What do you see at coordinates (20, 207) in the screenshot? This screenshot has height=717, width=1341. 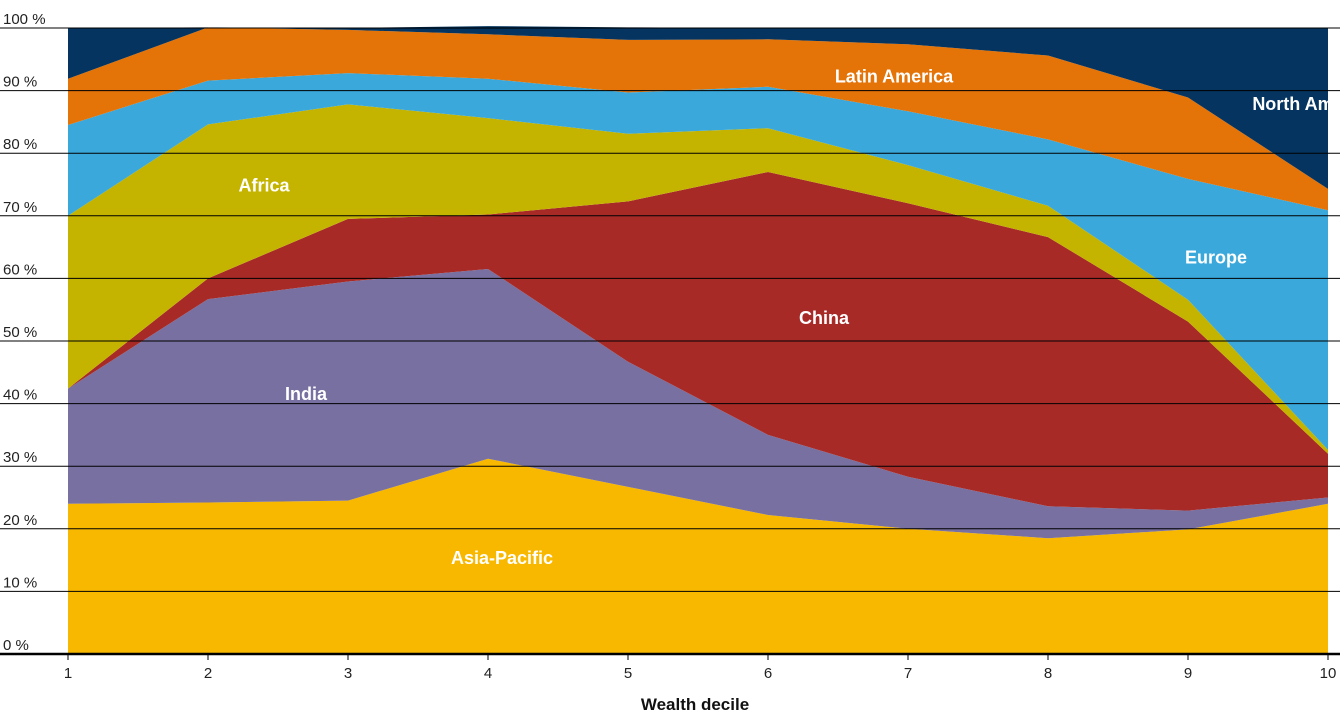 I see `y-tick-label: 70 %` at bounding box center [20, 207].